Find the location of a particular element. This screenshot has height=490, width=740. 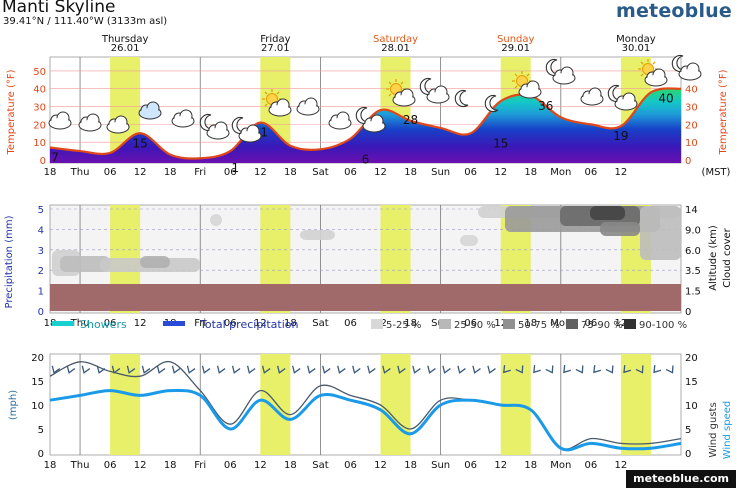

temp-tick-left: 50 is located at coordinates (39, 72).